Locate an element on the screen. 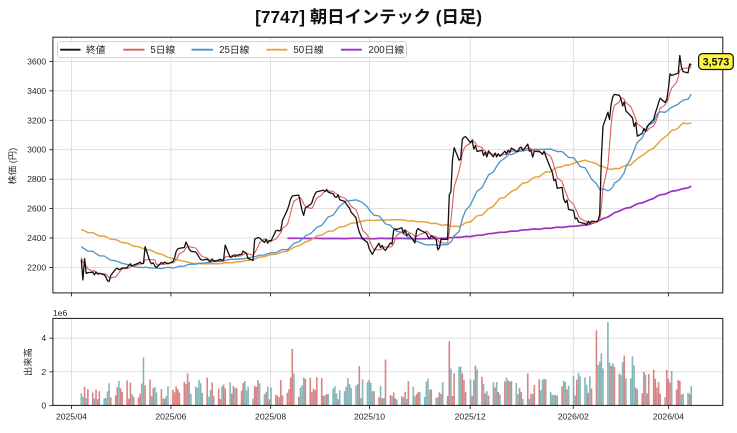 This screenshot has width=737, height=433. svg-text: 2026/02 is located at coordinates (573, 416).